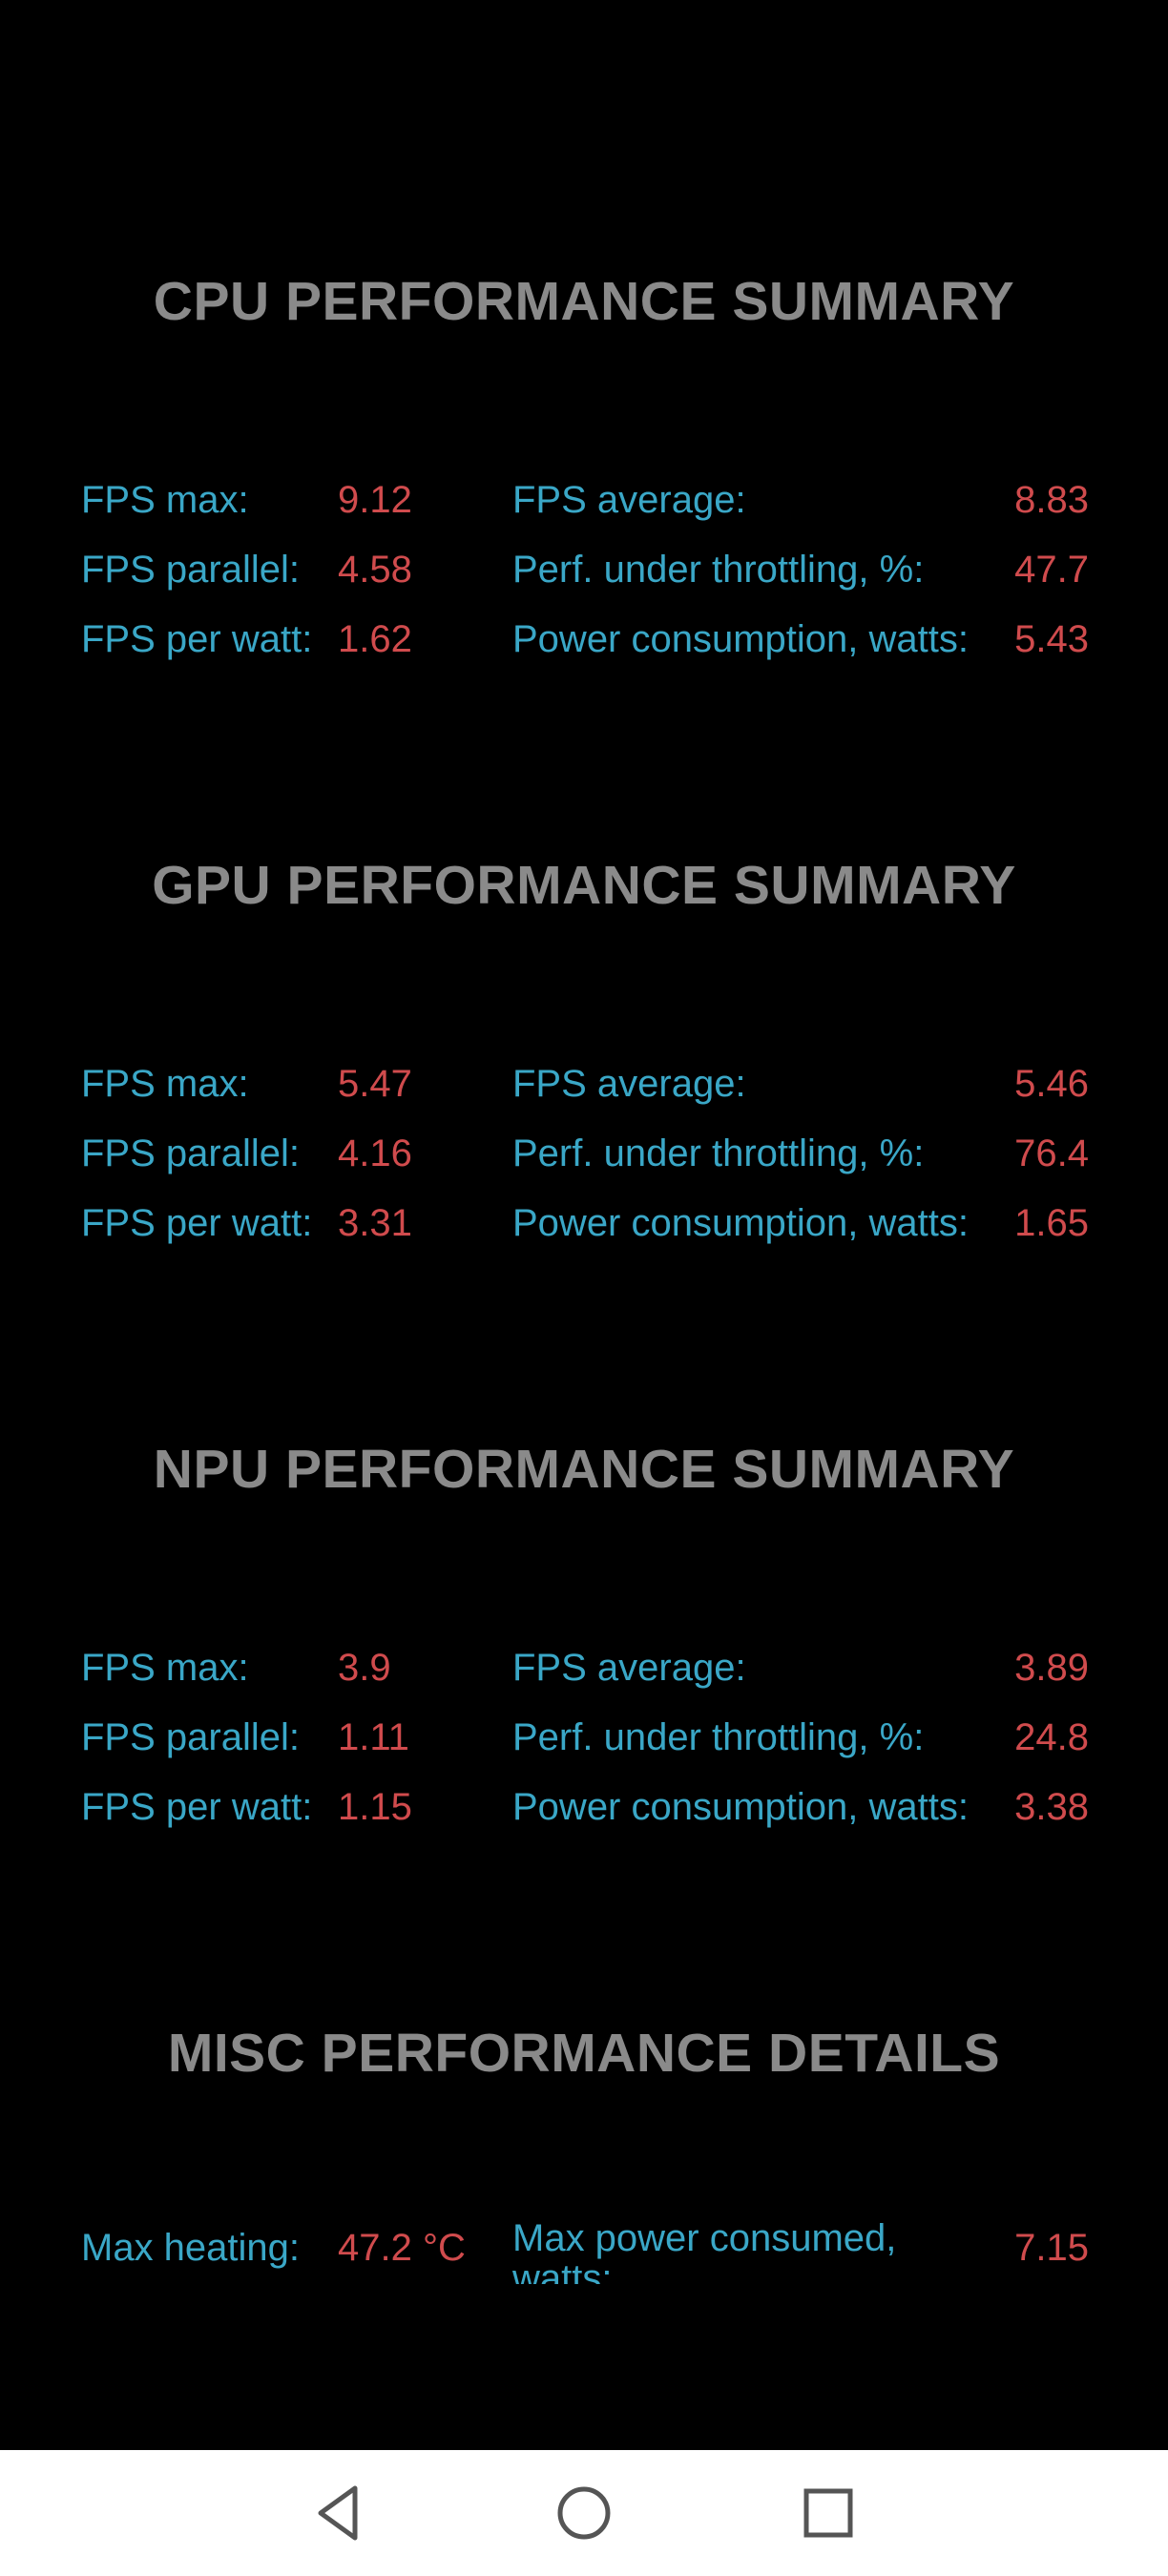 This screenshot has width=1168, height=2576. Describe the element at coordinates (704, 2250) in the screenshot. I see `max-power-consumed-label: Max power consumed, watts:` at that location.